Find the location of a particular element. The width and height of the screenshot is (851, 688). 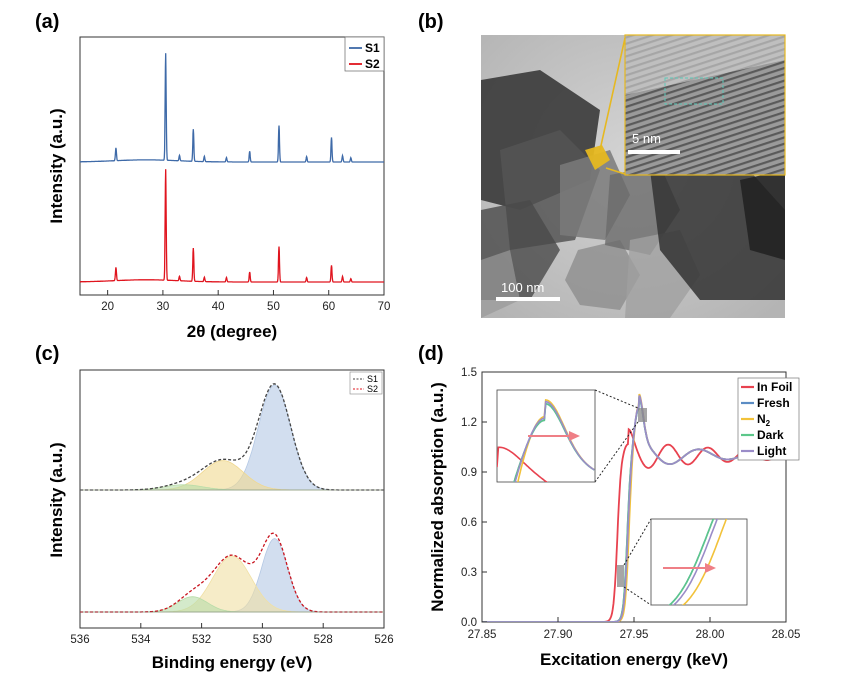

panel-d-ylabel: Normalized absorption (a.u.) is located at coordinates (437, 497).